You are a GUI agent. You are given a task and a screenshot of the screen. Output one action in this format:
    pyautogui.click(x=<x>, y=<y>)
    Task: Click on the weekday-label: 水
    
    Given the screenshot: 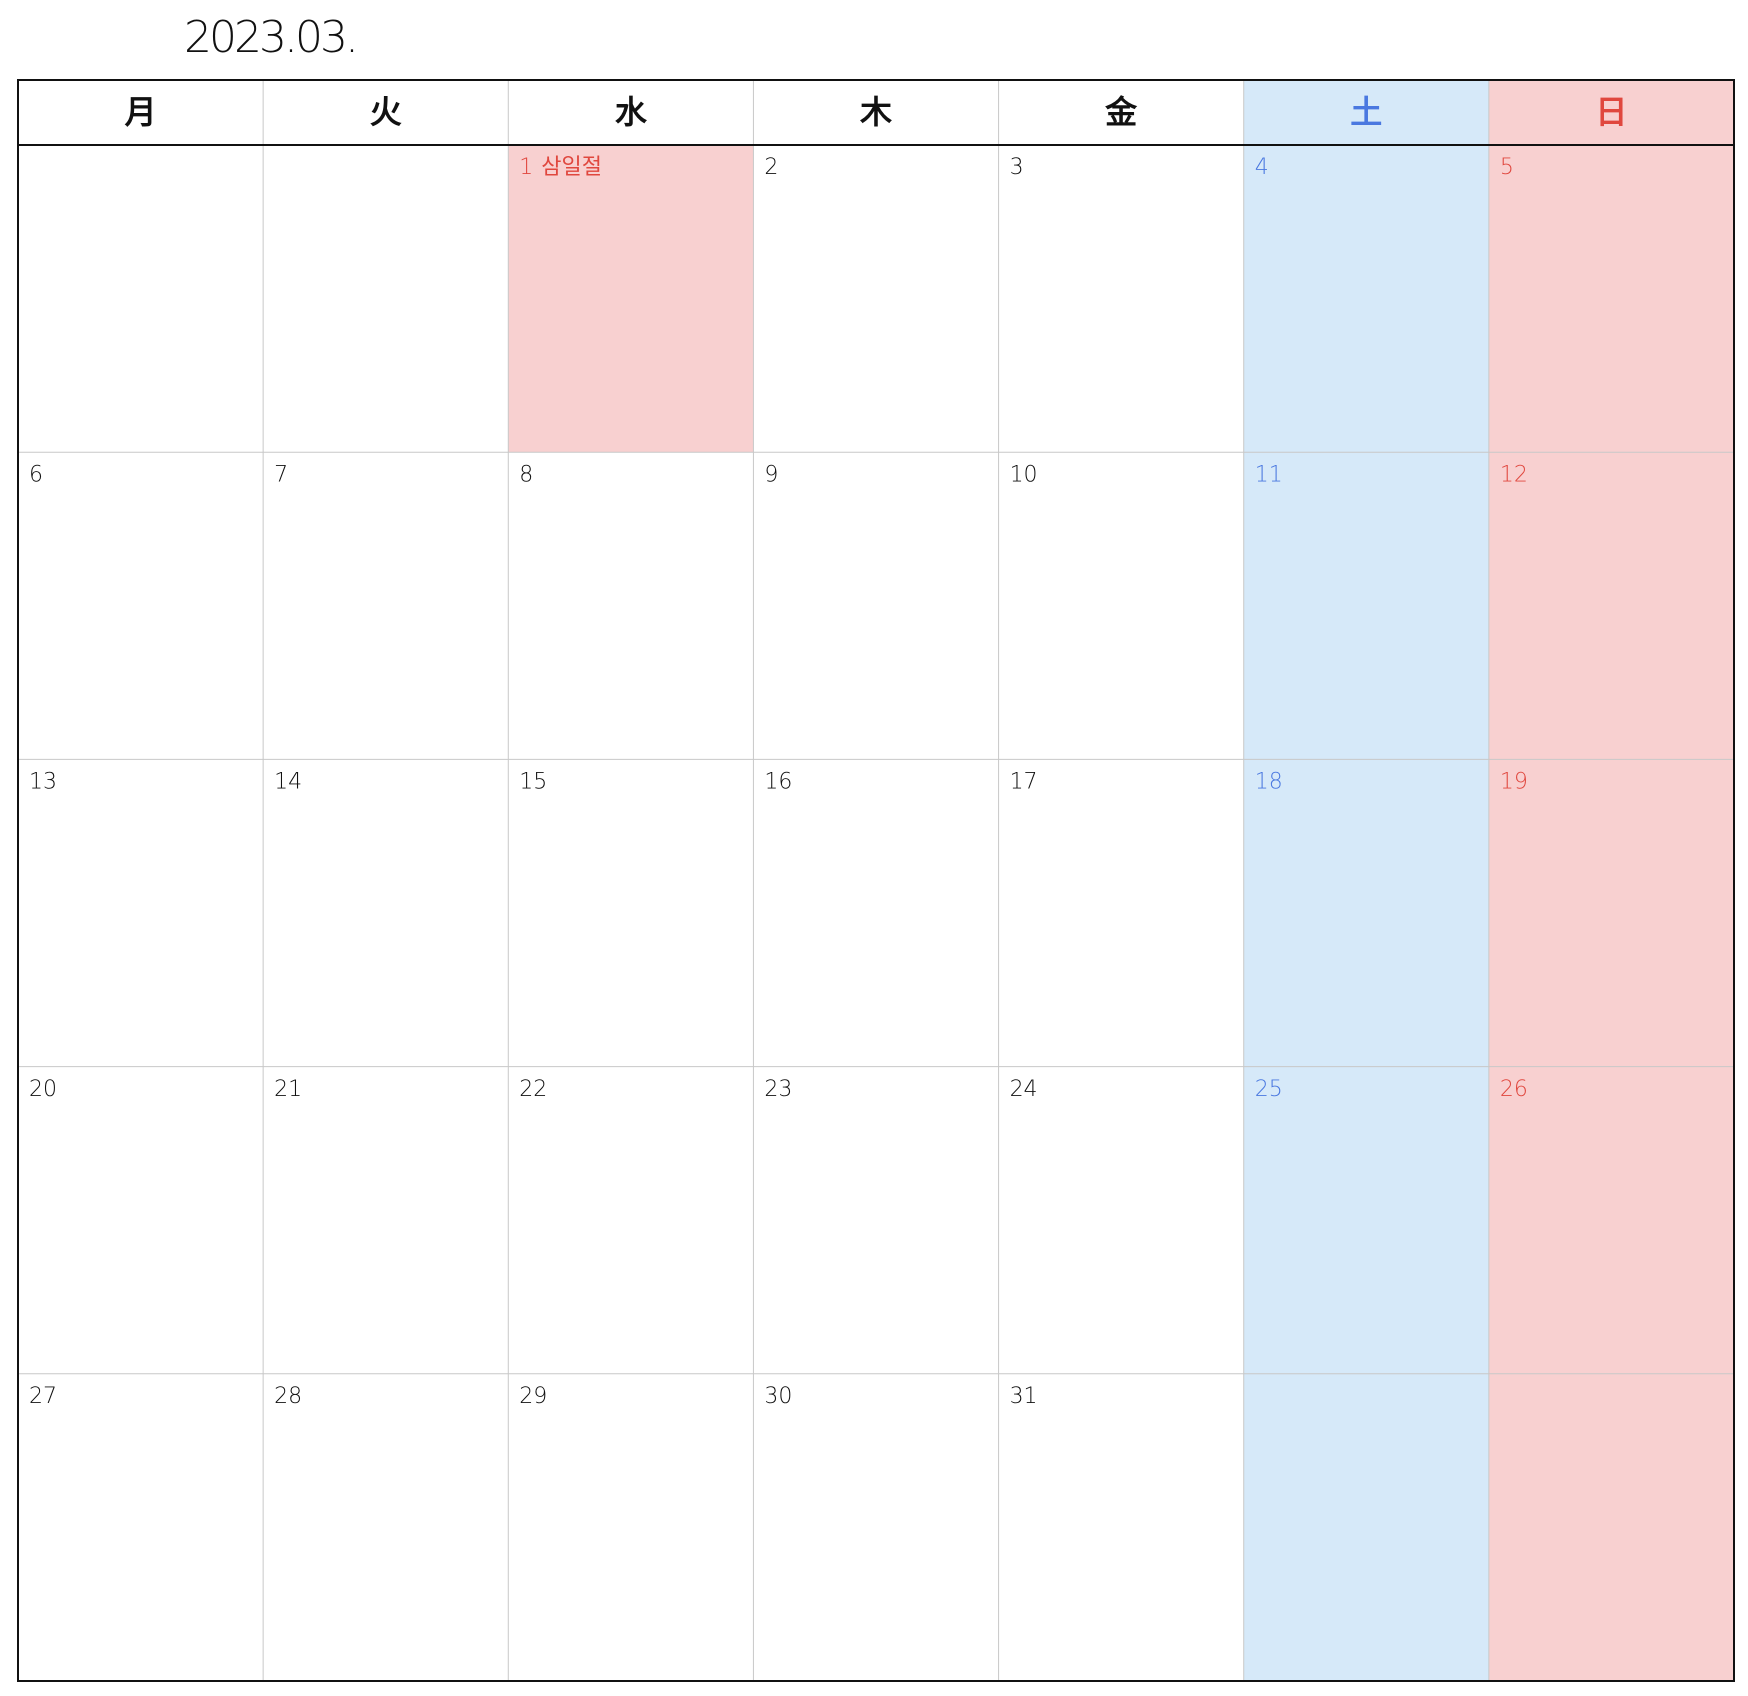 What is the action you would take?
    pyautogui.click(x=631, y=112)
    